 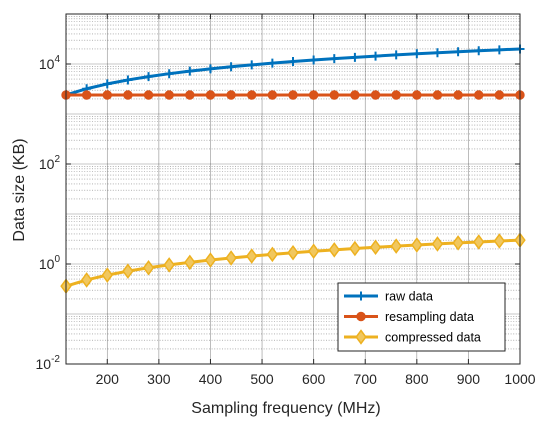 I want to click on y-tick-label: 10², so click(x=50, y=163).